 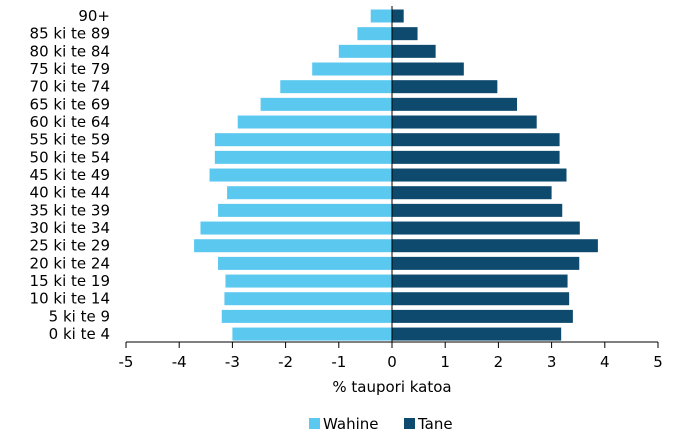 I want to click on y-tick-label: 10 ki te 14, so click(x=70, y=299).